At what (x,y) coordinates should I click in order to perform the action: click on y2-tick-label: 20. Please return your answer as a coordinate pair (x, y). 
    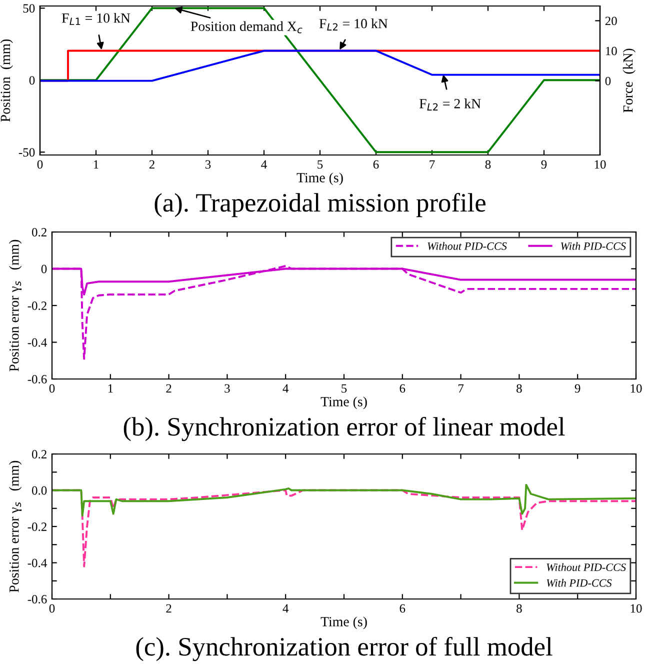
    Looking at the image, I should click on (611, 21).